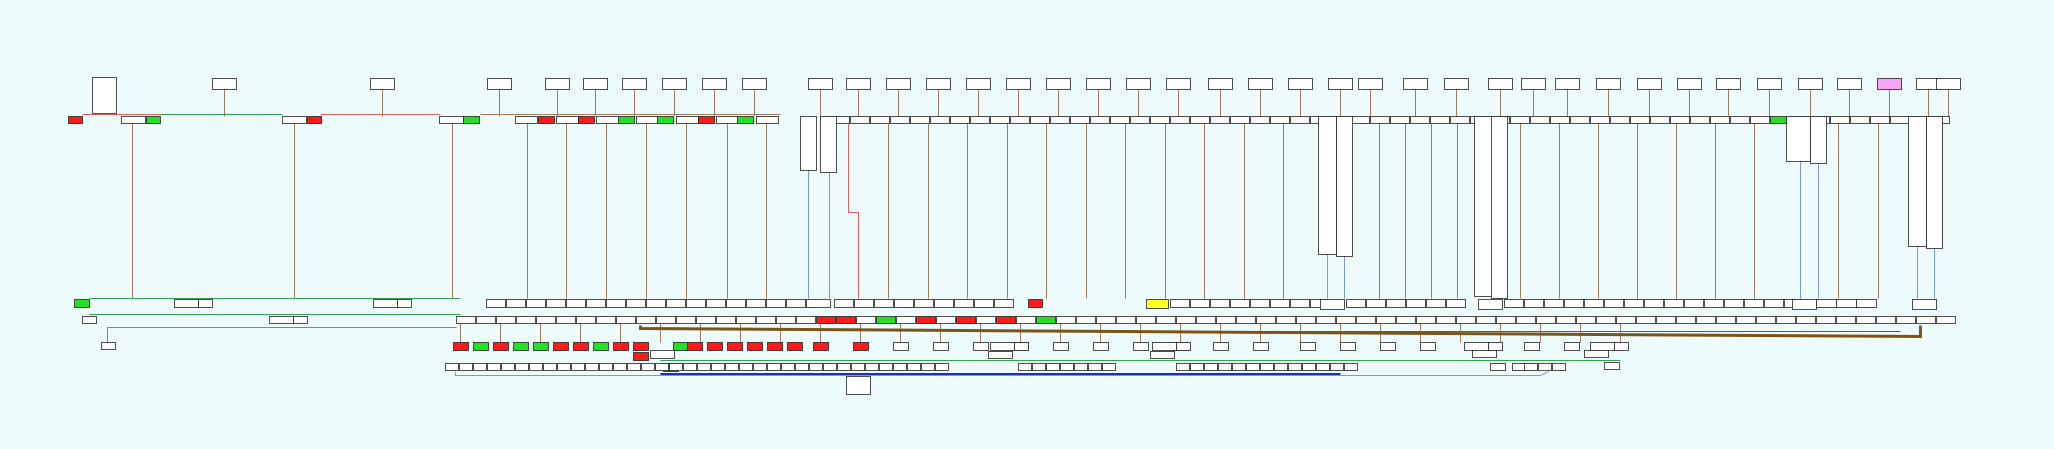 The width and height of the screenshot is (2054, 449). What do you see at coordinates (1188, 350) in the screenshot?
I see `bus-layer` at bounding box center [1188, 350].